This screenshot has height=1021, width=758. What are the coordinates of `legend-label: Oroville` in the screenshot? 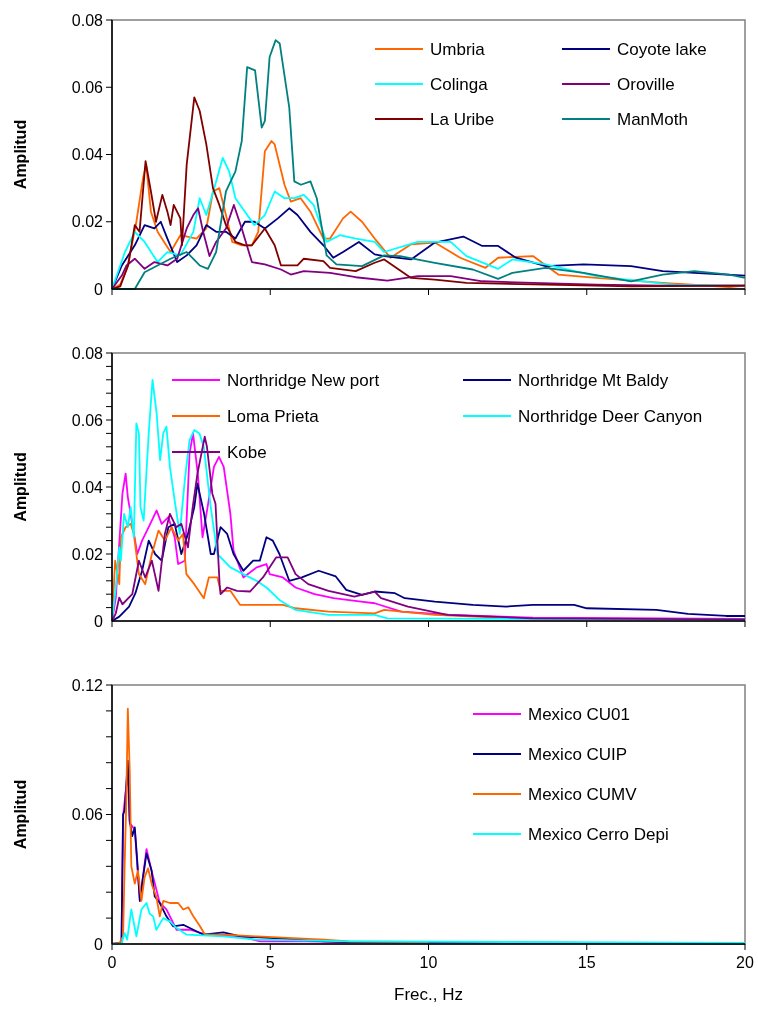 It's located at (646, 84).